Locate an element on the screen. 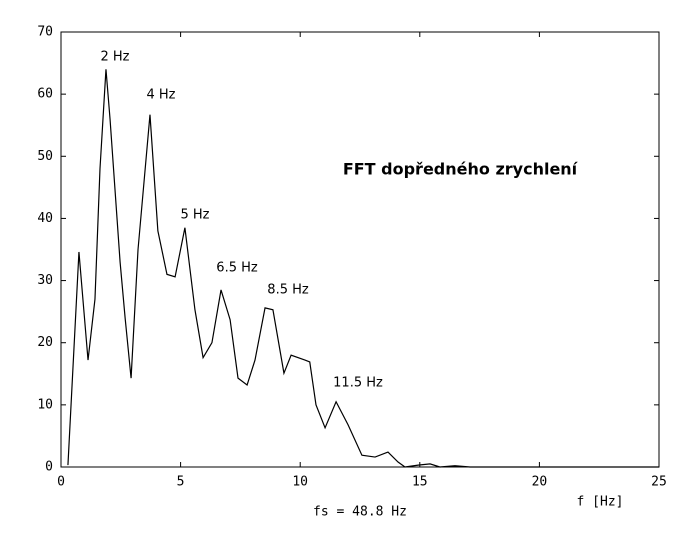  x-axis-label: f [Hz] is located at coordinates (600, 502).